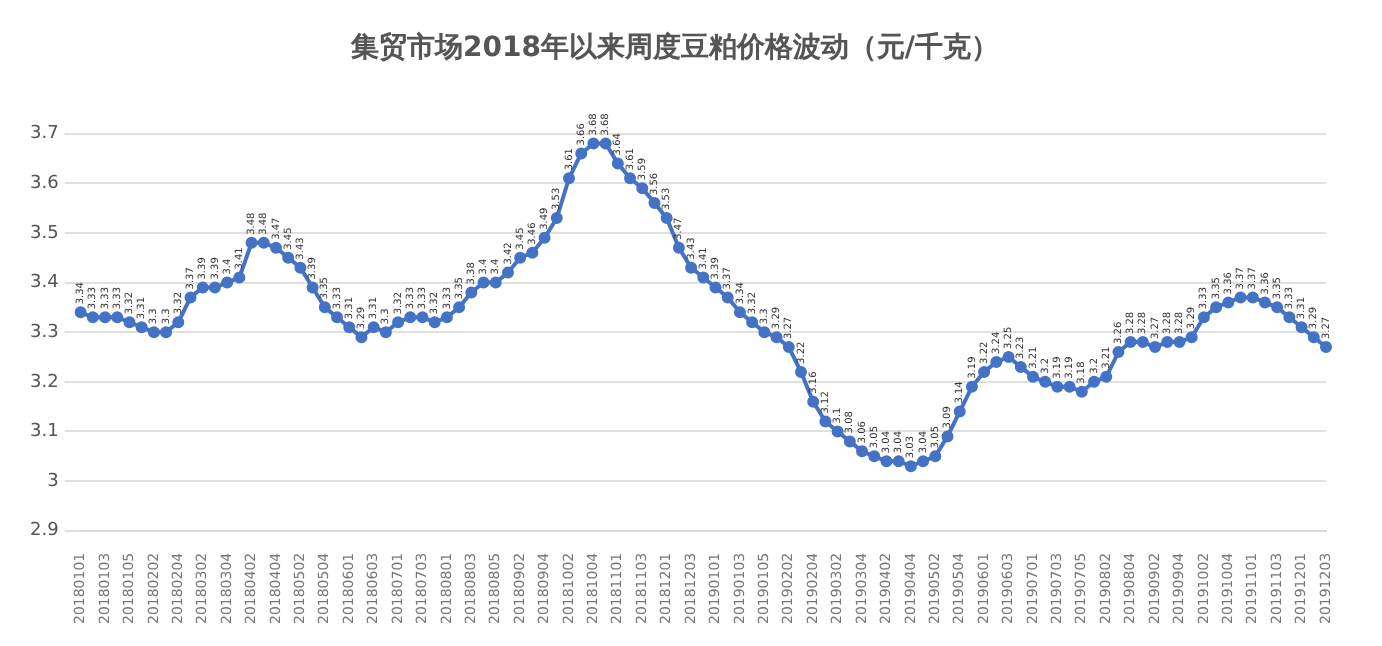 The height and width of the screenshot is (646, 1382). What do you see at coordinates (53, 481) in the screenshot?
I see `y-tick-label: 3` at bounding box center [53, 481].